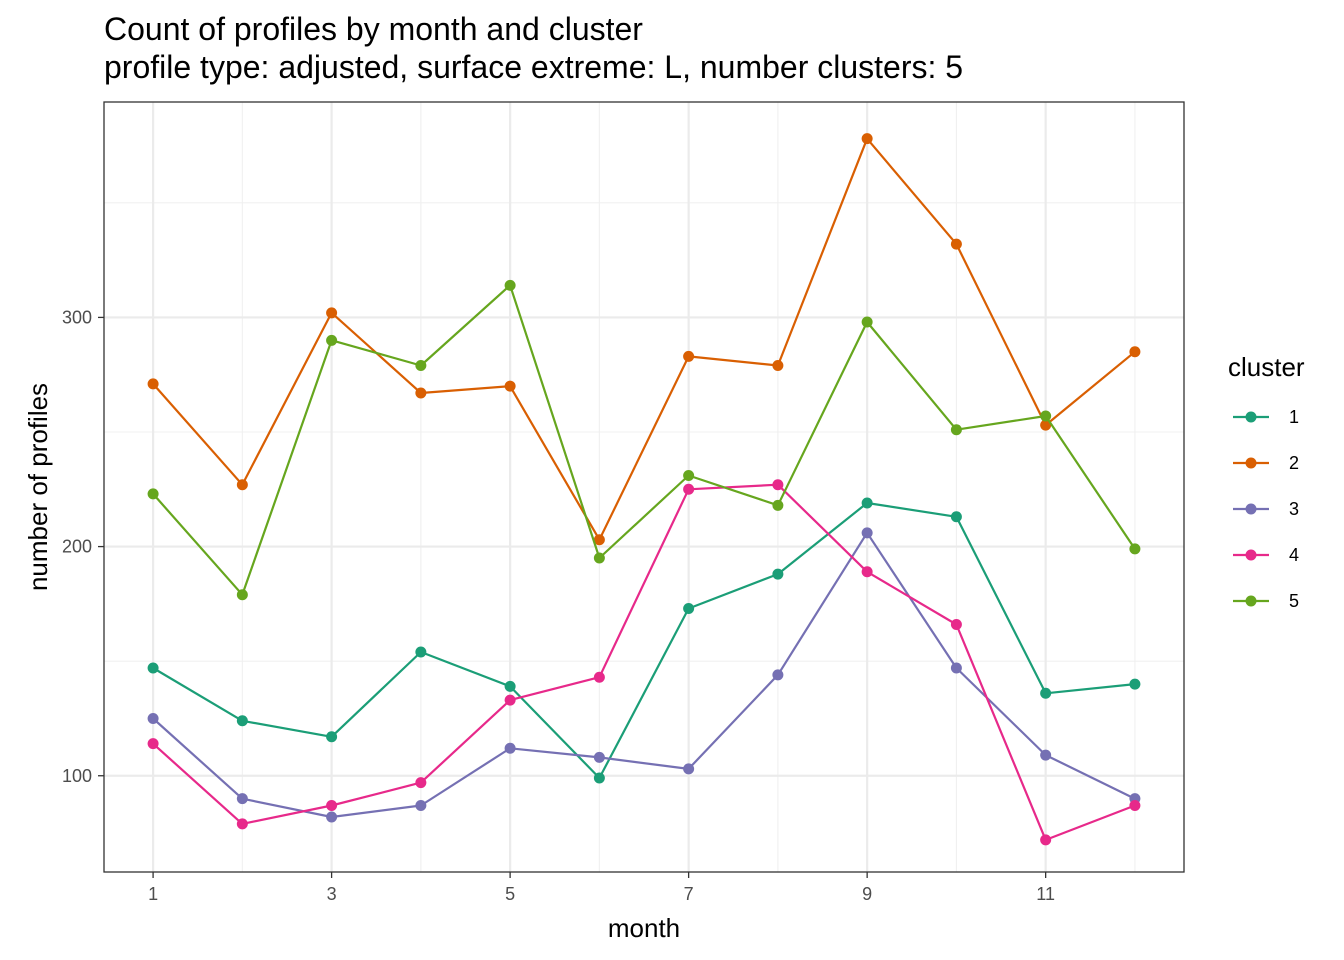 Image resolution: width=1344 pixels, height=960 pixels. Describe the element at coordinates (689, 894) in the screenshot. I see `x-tick-label: 7` at that location.